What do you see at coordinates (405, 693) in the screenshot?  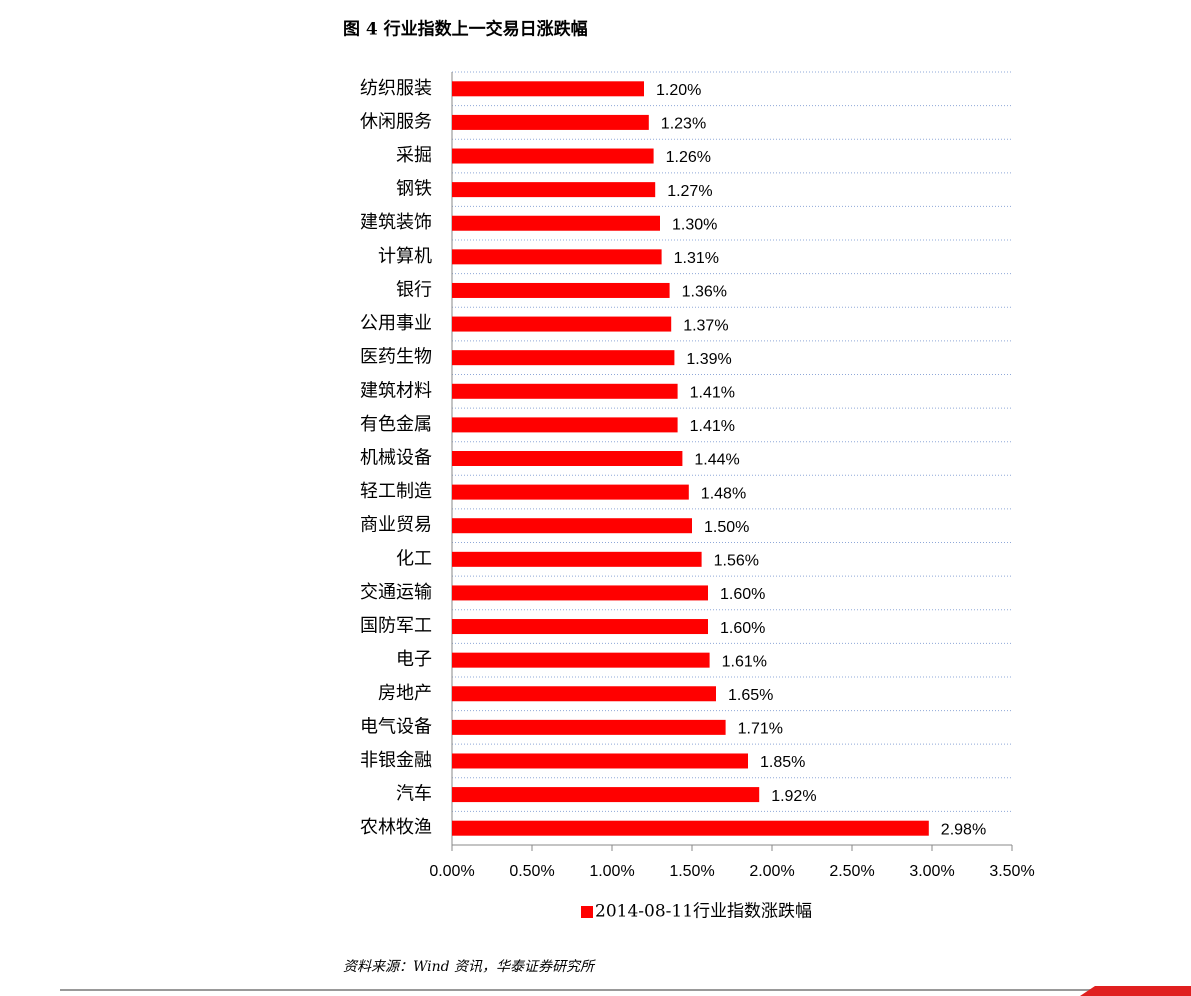 I see `y-tick-label: 房地产` at bounding box center [405, 693].